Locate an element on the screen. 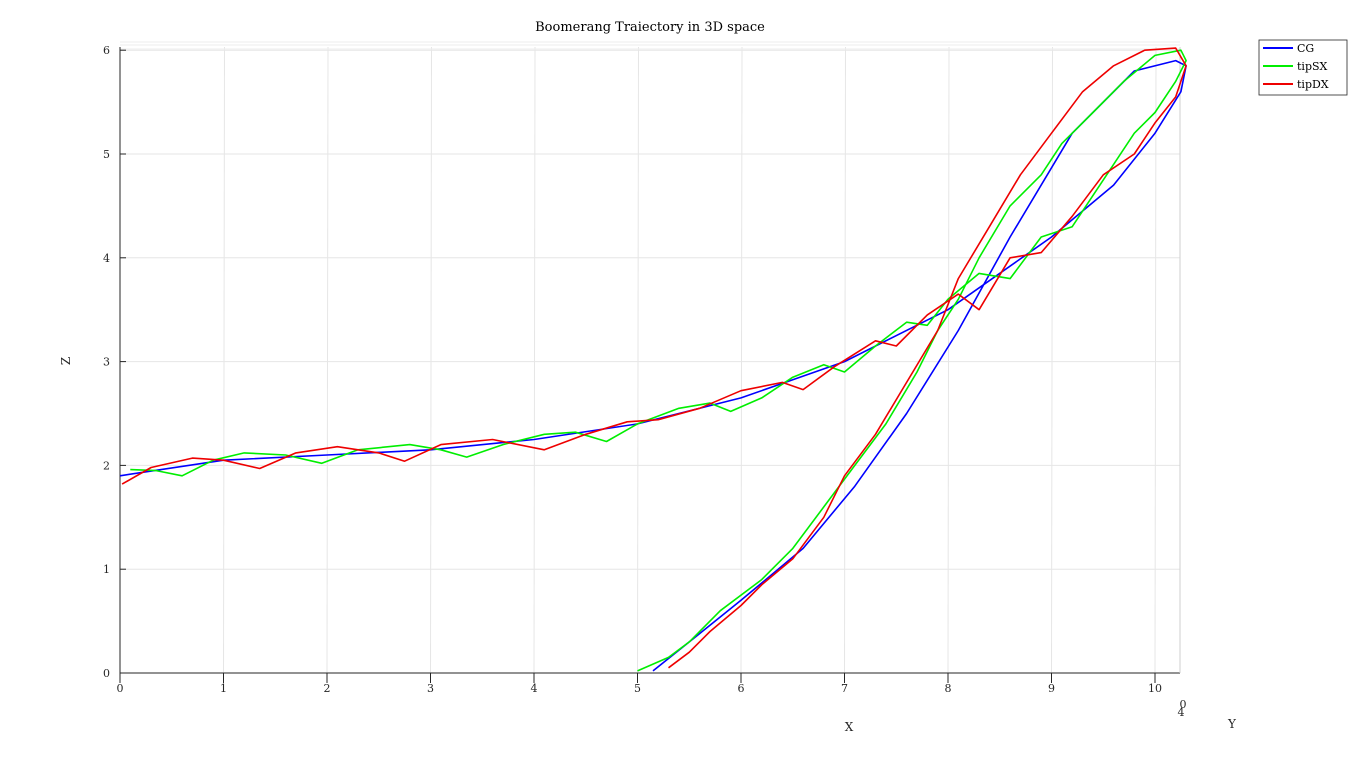  x-tick-label: 1 is located at coordinates (223, 688).